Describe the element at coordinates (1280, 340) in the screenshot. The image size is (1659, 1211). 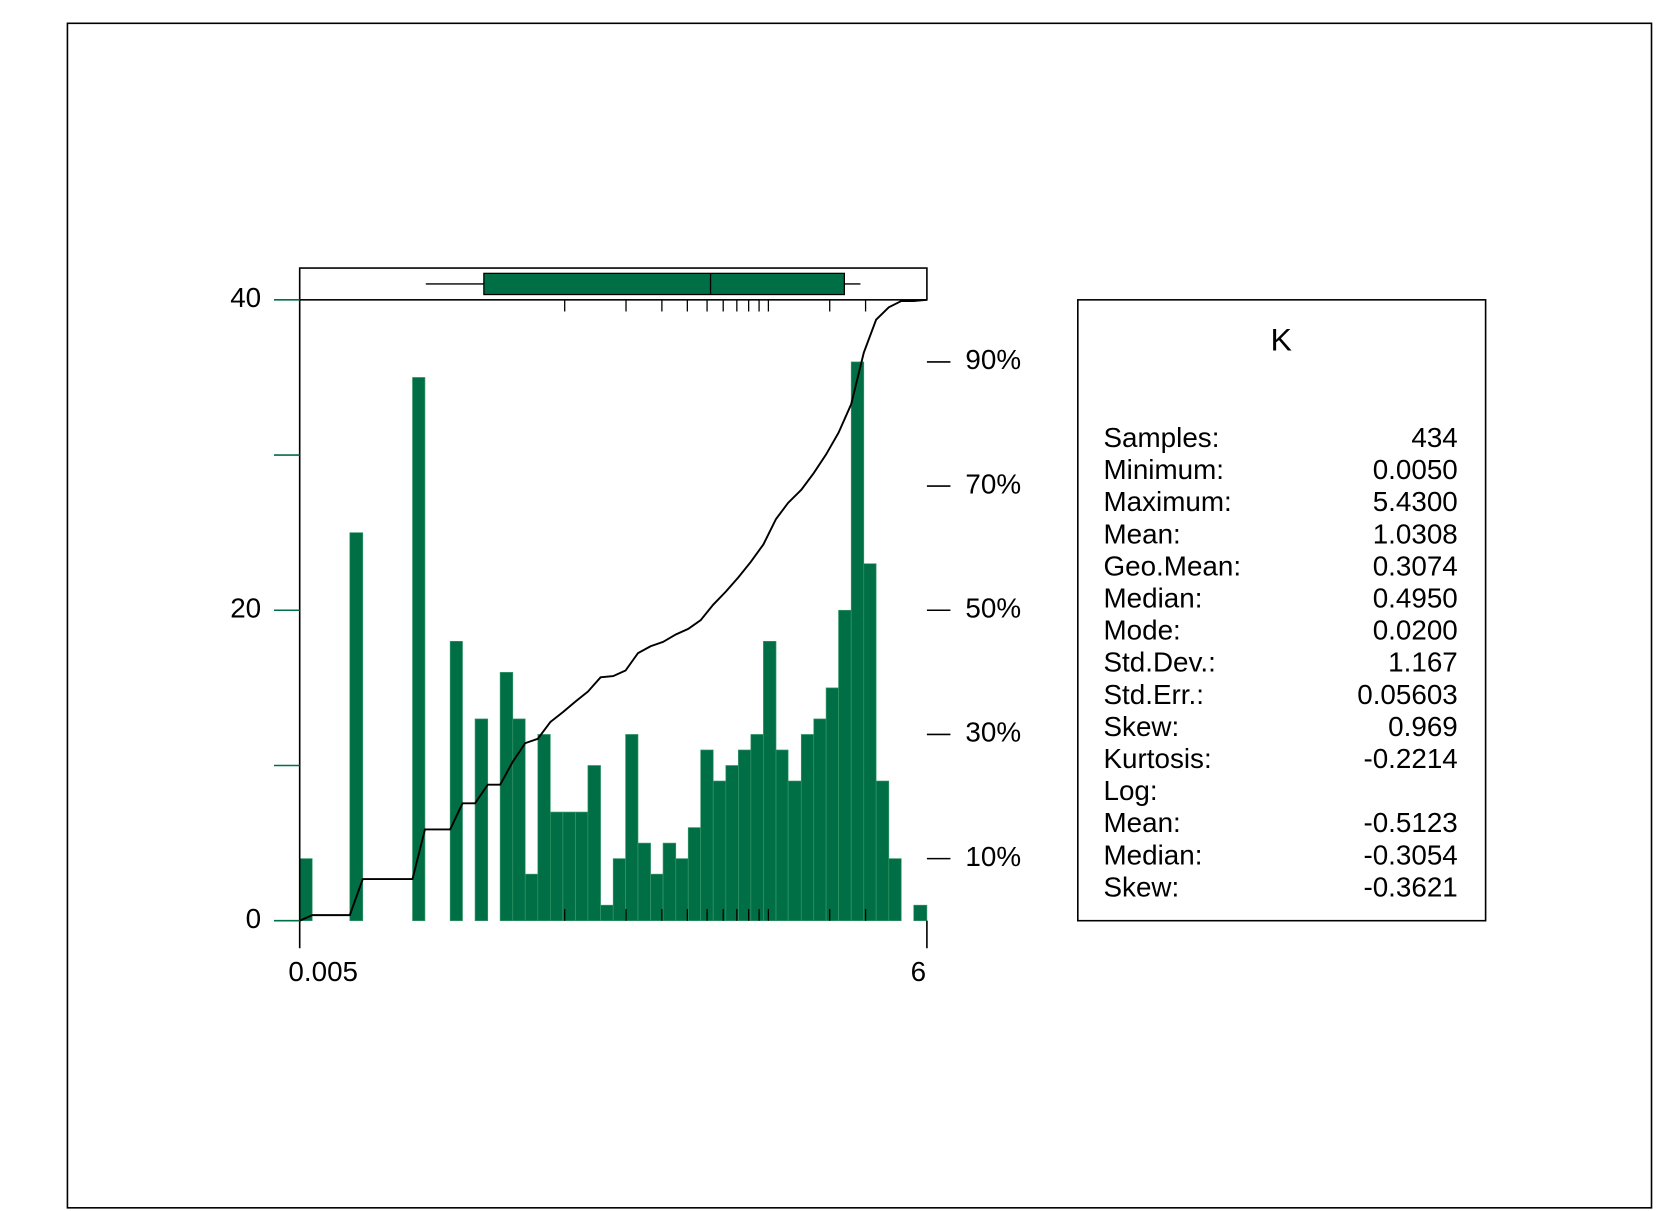
I see `stats-title: K` at that location.